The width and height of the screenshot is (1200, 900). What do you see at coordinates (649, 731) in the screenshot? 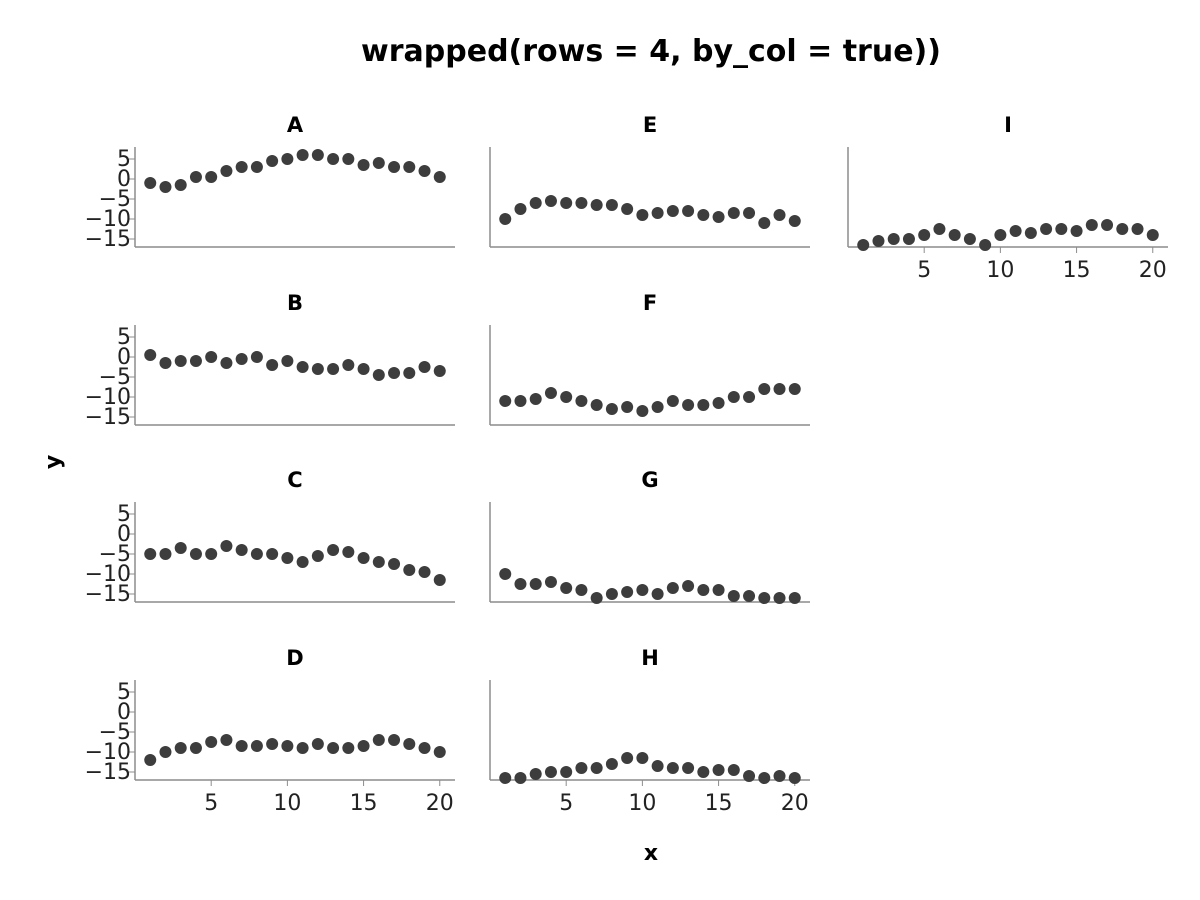
I see `panel-h: H 5 10 15 20` at bounding box center [649, 731].